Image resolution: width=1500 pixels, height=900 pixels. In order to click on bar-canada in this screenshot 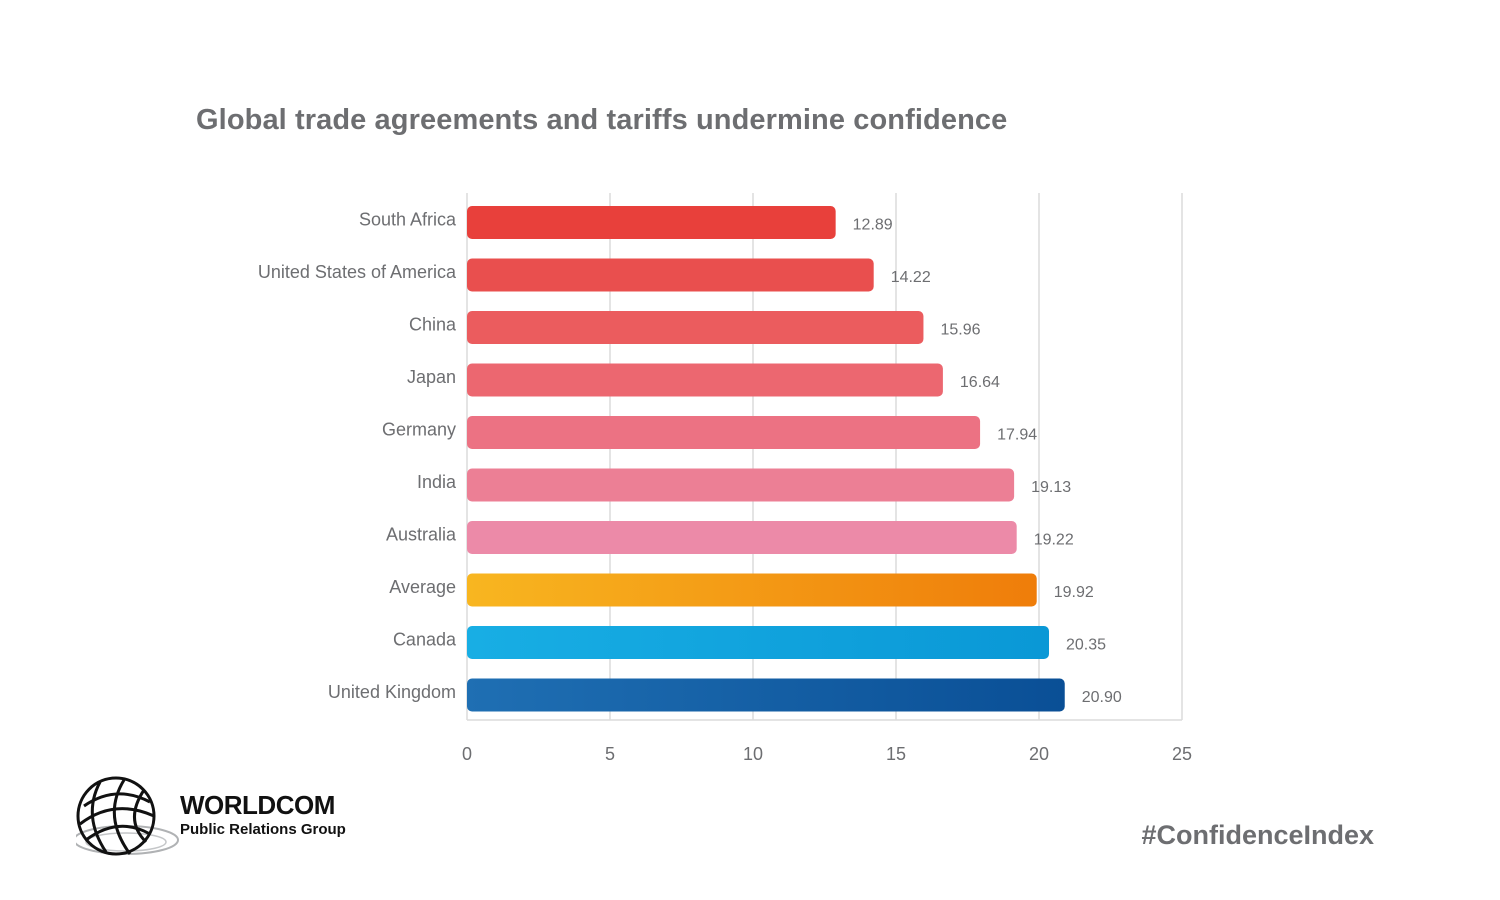, I will do `click(758, 642)`.